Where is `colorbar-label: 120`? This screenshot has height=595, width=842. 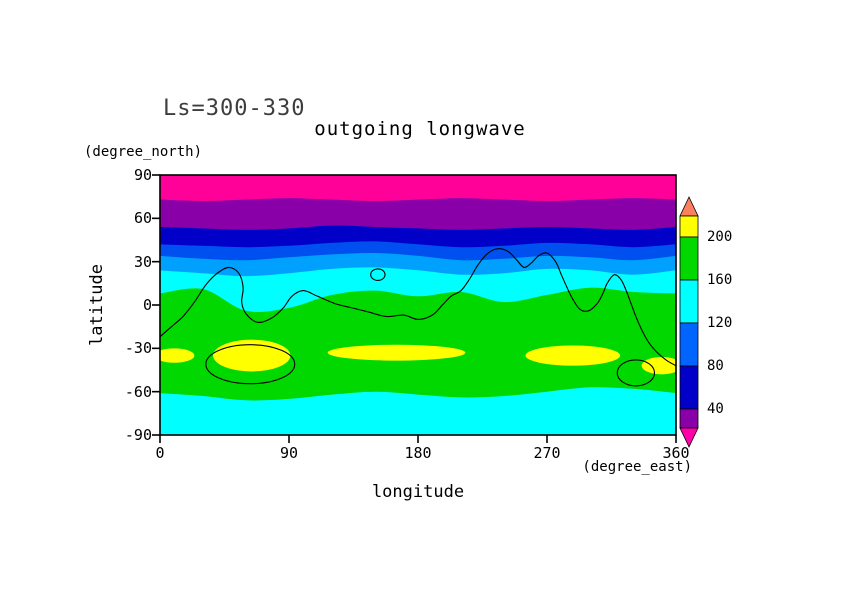 colorbar-label: 120 is located at coordinates (720, 323).